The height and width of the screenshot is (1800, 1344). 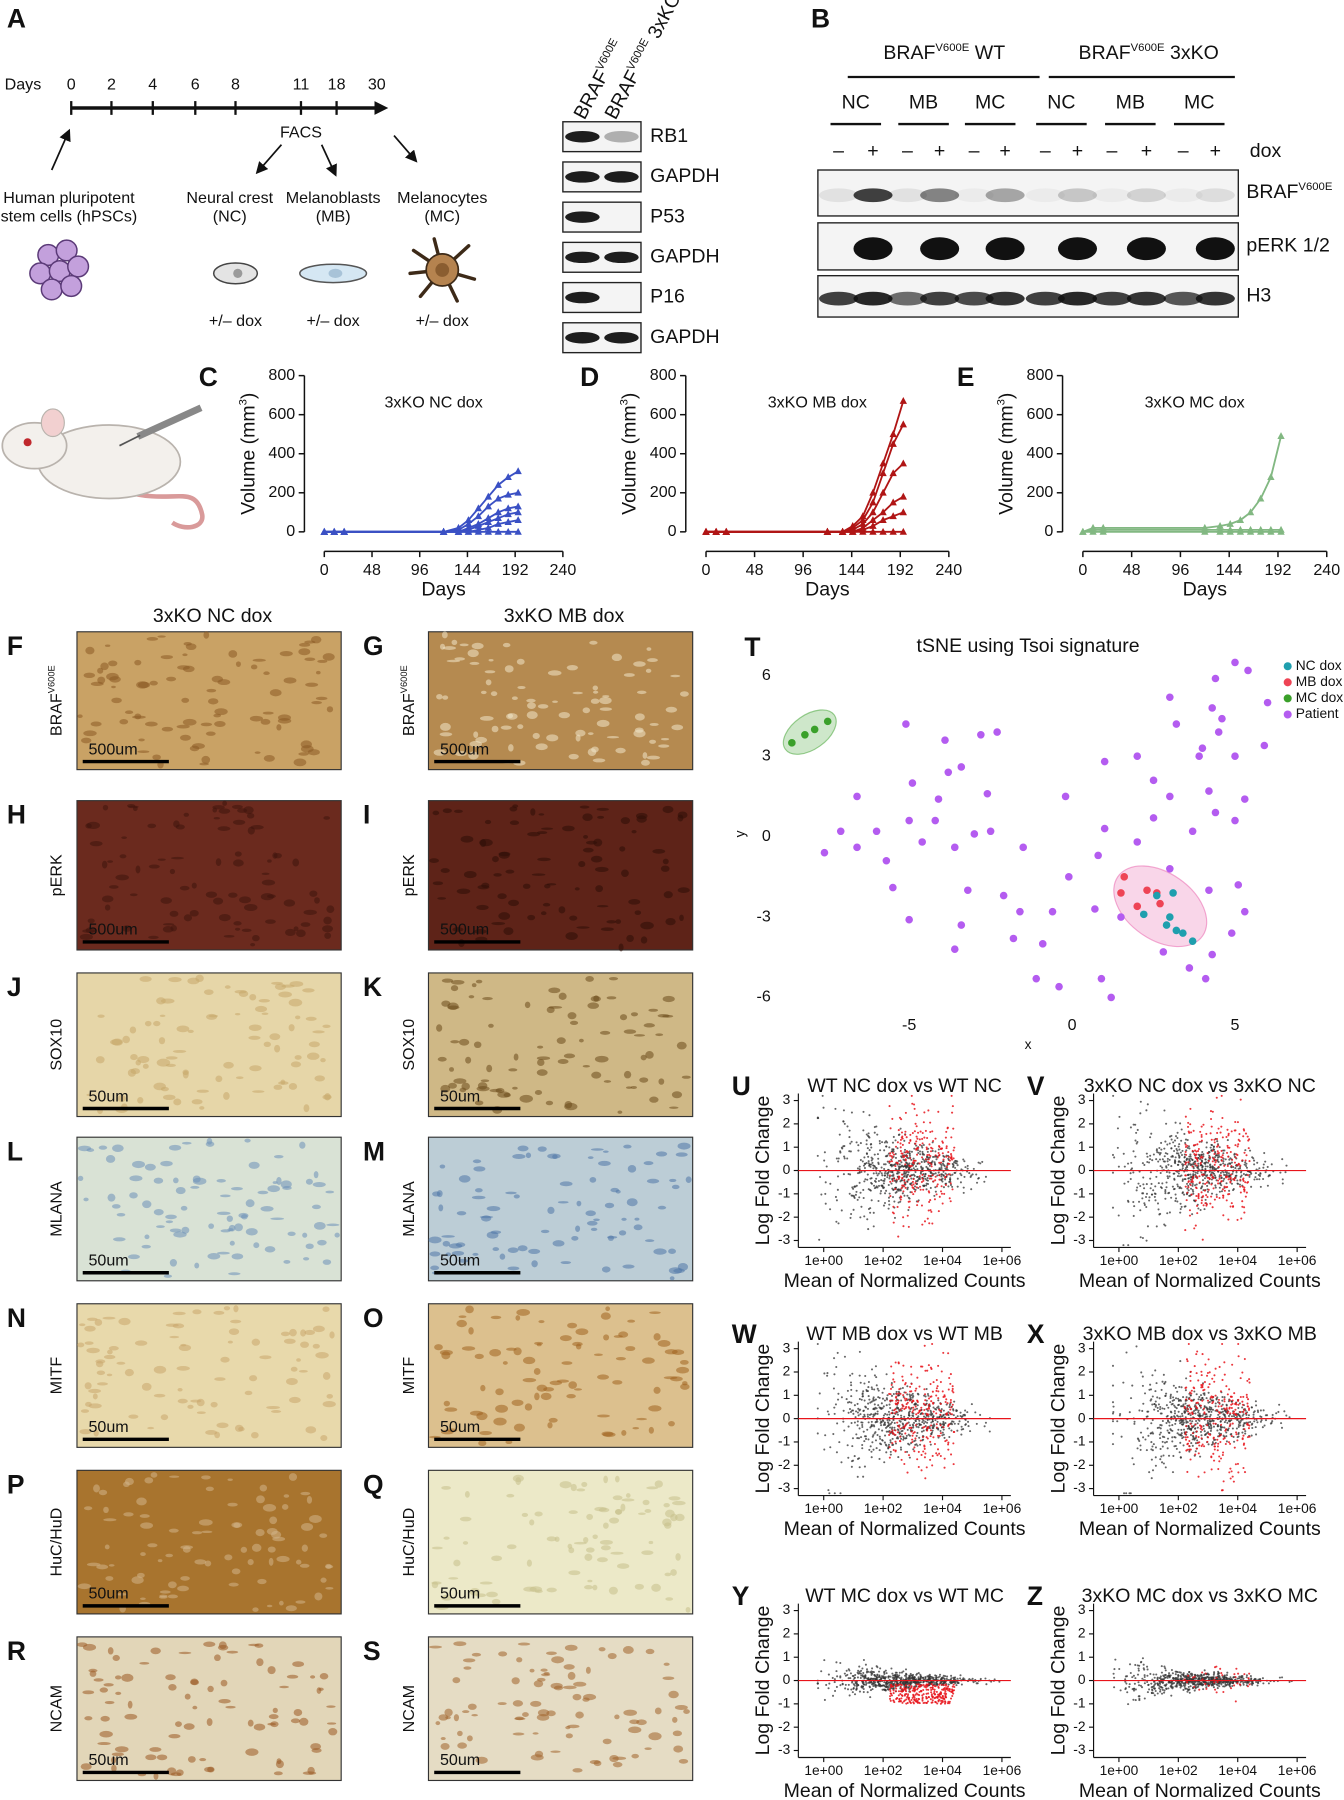 I want to click on blot-band, so click(x=1112, y=195).